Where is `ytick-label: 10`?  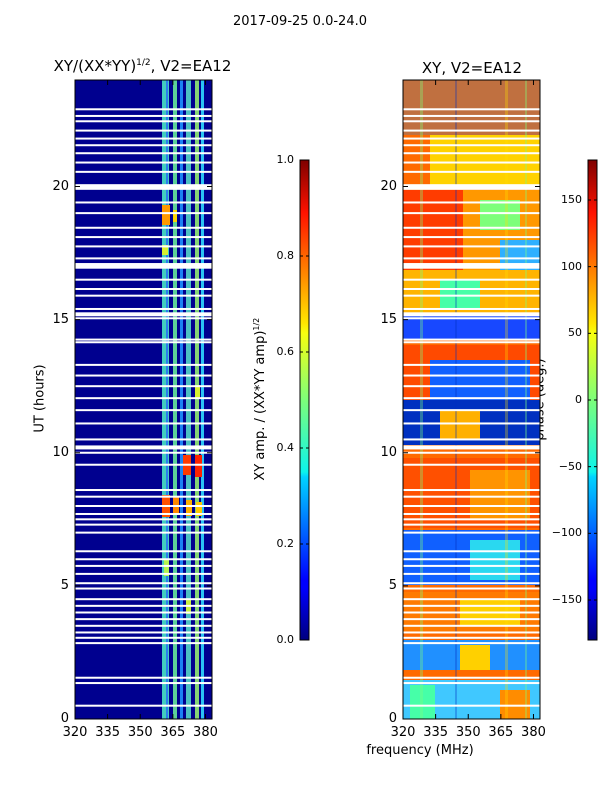 ytick-label: 10 is located at coordinates (60, 452).